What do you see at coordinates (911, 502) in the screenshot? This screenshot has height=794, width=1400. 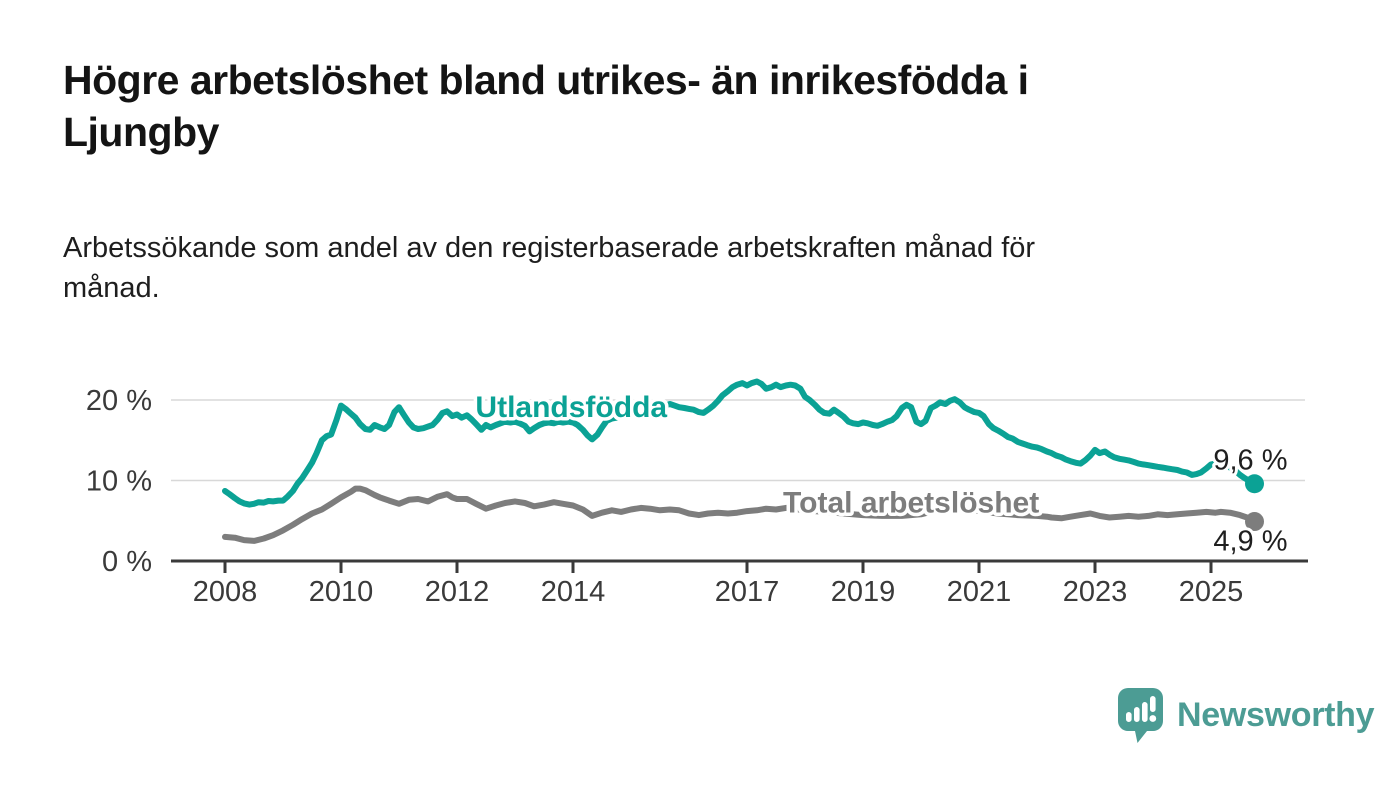 I see `series-label-total-arbetsloshet: Total arbetslöshet` at bounding box center [911, 502].